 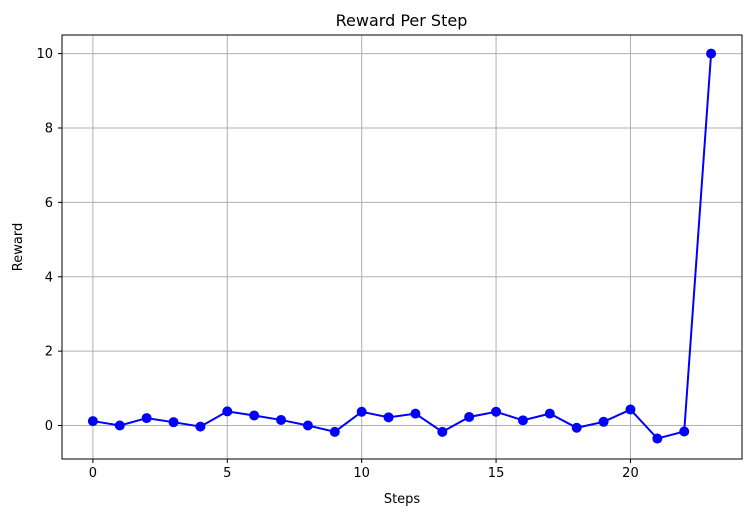 I want to click on x-axis-label: Steps, so click(x=402, y=499).